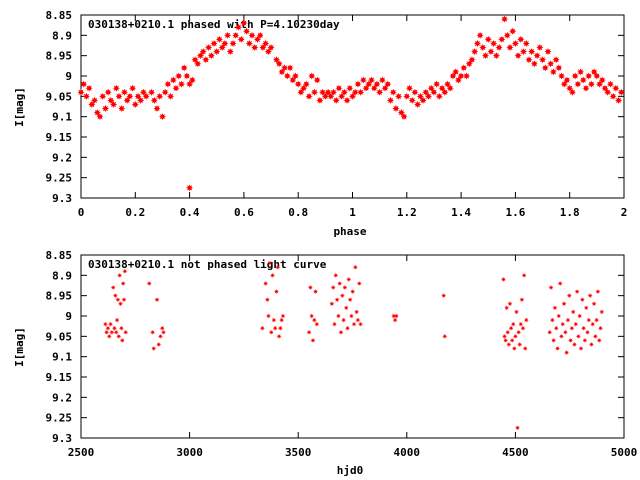 This screenshot has height=480, width=640. I want to click on x-axis-label: hjd0, so click(350, 470).